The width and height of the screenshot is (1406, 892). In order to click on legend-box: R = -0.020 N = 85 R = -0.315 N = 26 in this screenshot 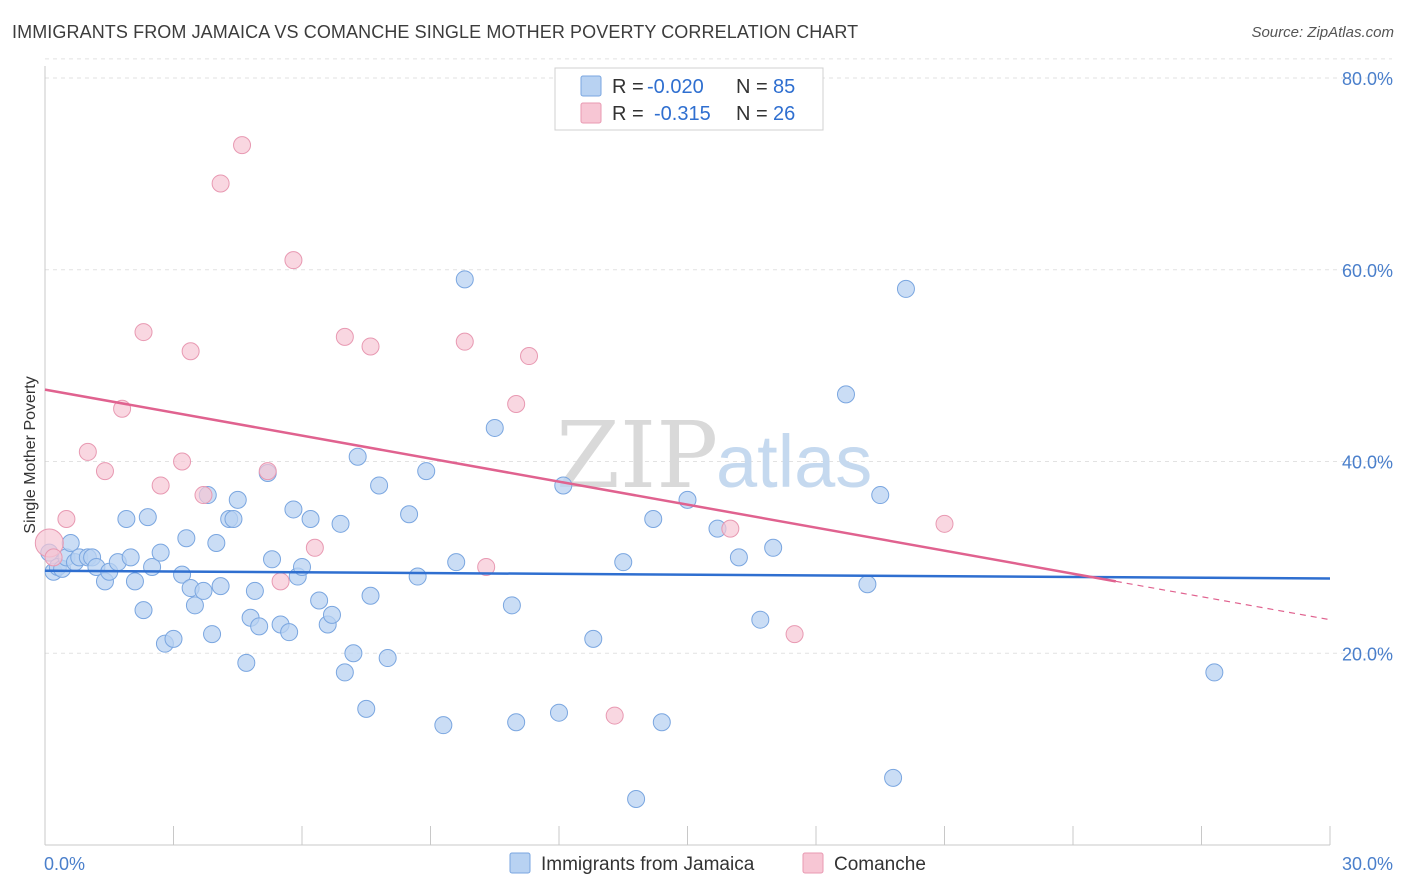, I will do `click(689, 99)`.